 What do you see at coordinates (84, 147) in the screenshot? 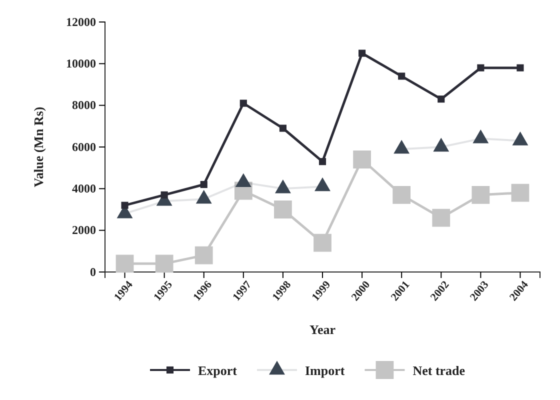
I see `y-tick-label: 6000` at bounding box center [84, 147].